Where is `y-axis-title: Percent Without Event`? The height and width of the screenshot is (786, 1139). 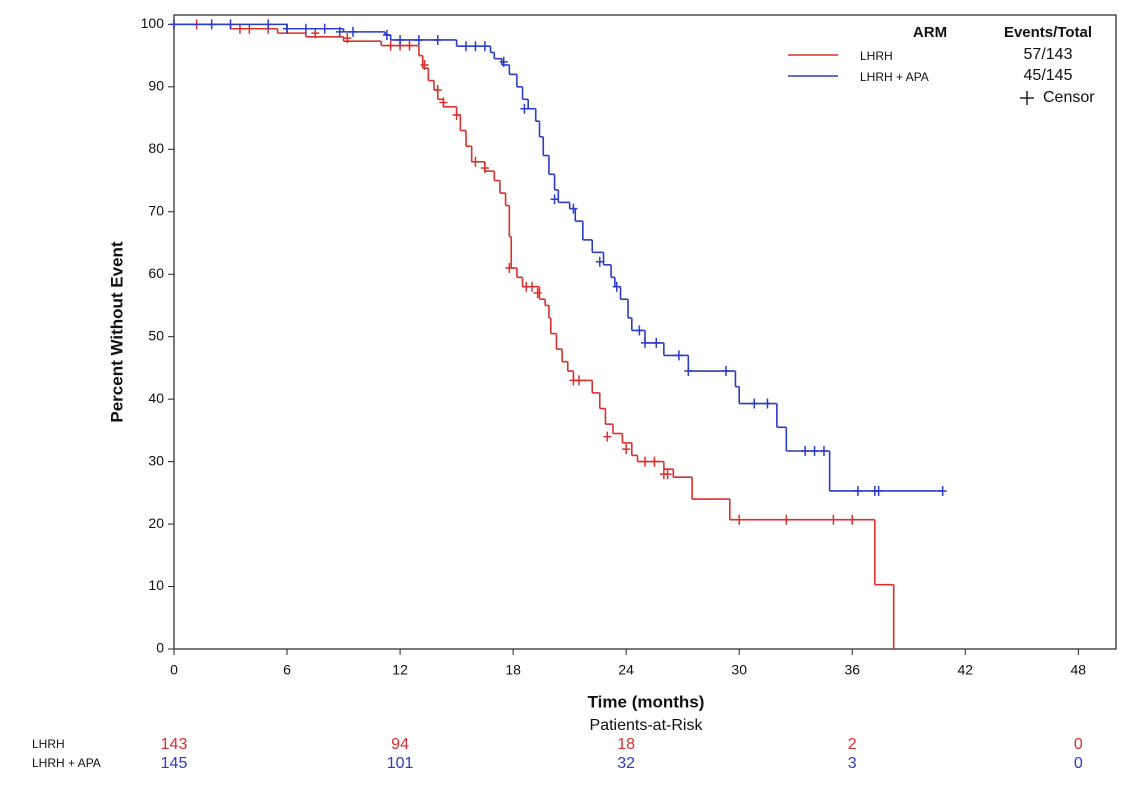 y-axis-title: Percent Without Event is located at coordinates (116, 332).